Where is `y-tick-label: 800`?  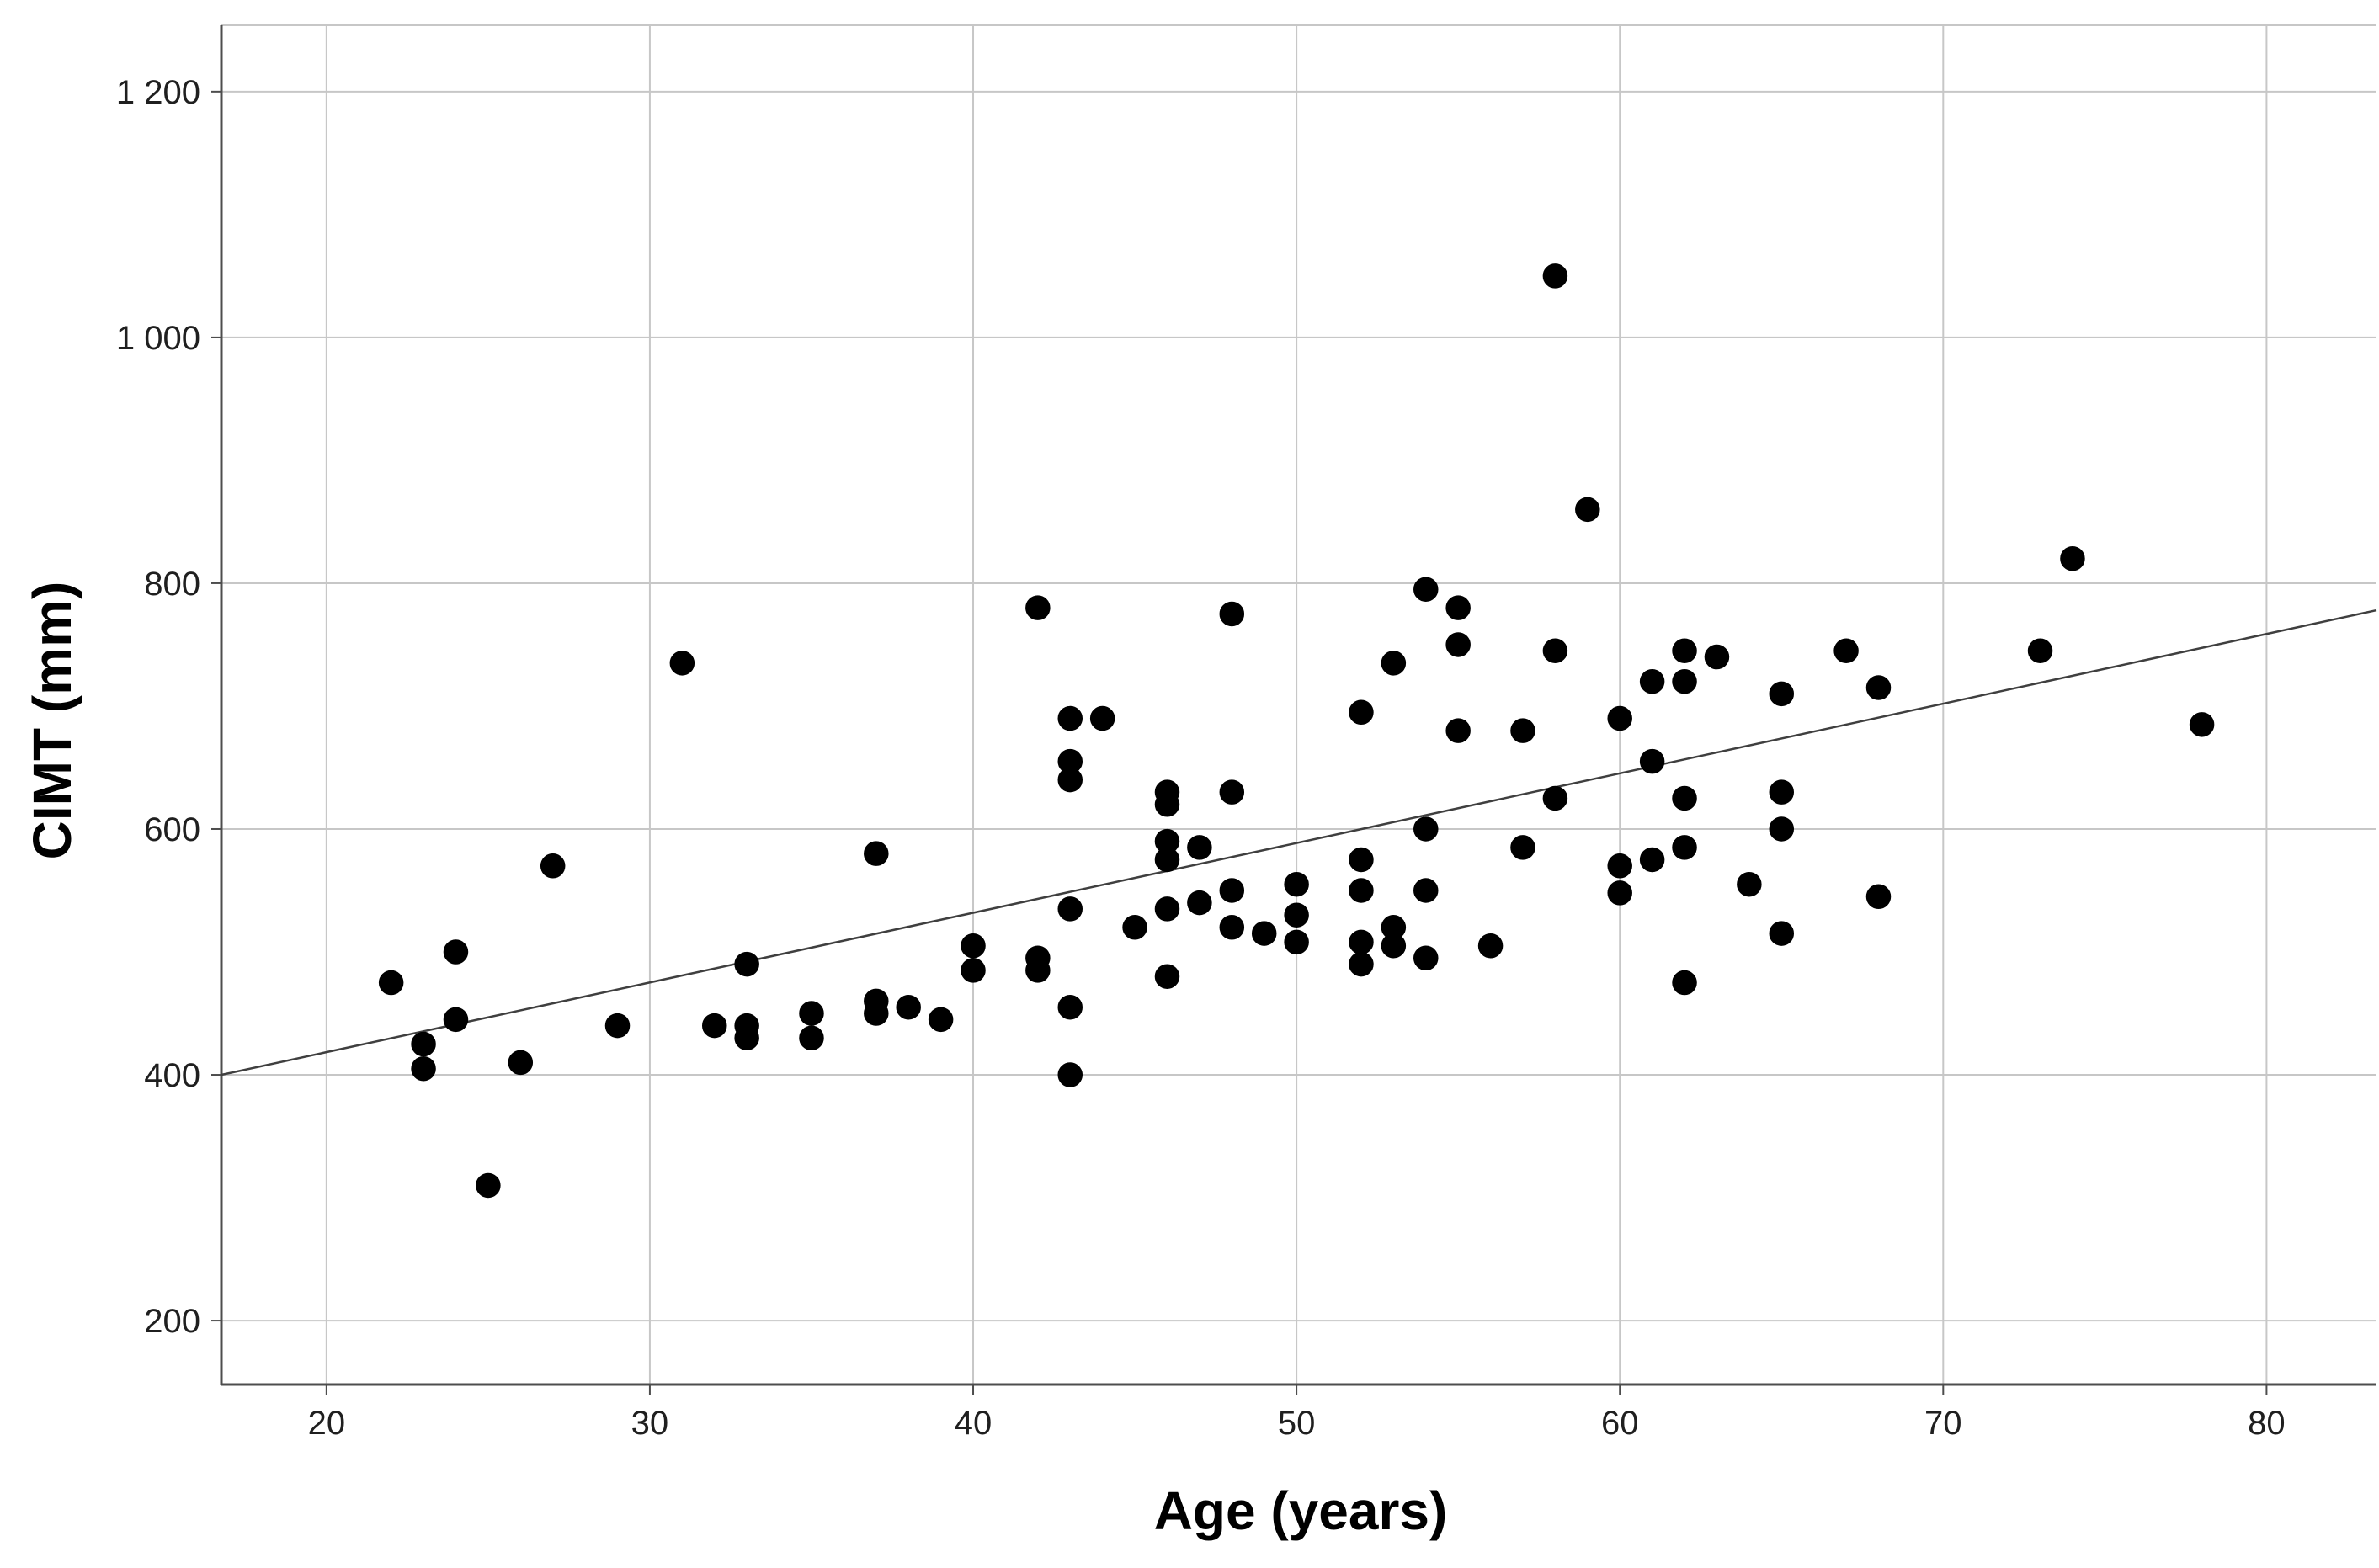
y-tick-label: 800 is located at coordinates (172, 584).